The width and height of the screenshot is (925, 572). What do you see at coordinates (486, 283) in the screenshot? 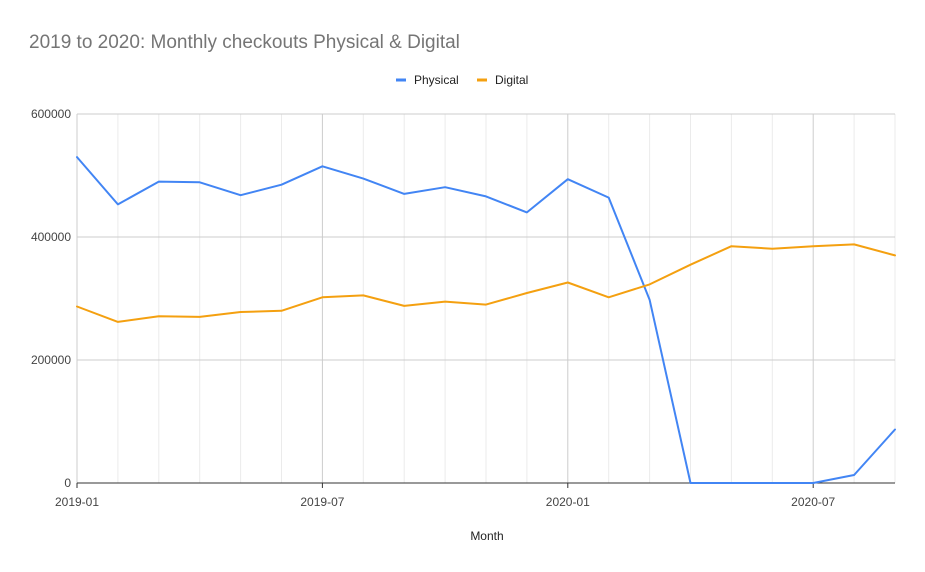
I see `series-line-digital` at bounding box center [486, 283].